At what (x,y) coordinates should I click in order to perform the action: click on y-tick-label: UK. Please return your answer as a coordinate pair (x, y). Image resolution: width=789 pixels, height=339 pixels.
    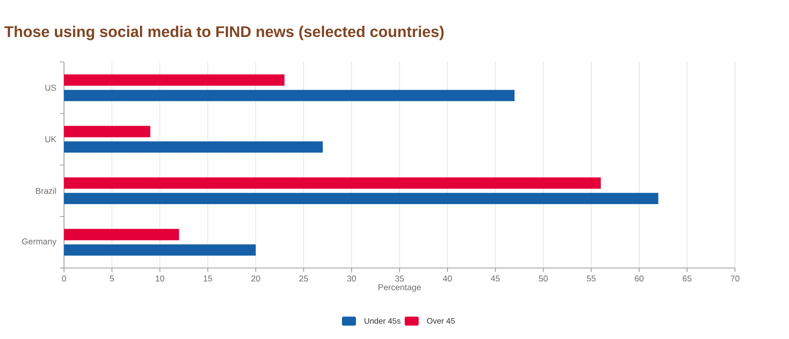
    Looking at the image, I should click on (50, 139).